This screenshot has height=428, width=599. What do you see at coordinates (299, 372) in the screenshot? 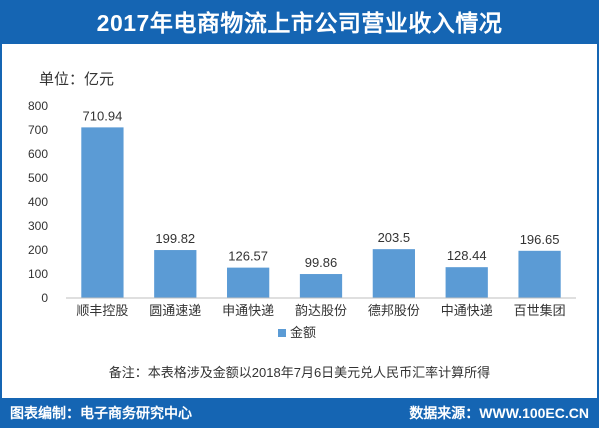
I see `footnote: 备注：本表格涉及金额以2018年7月6日美元兑人民币汇率计算所得` at bounding box center [299, 372].